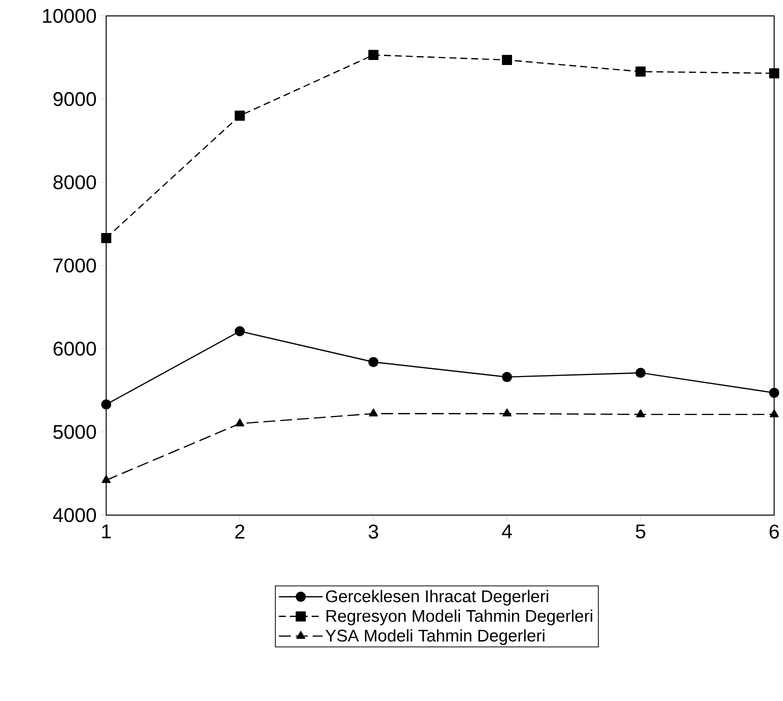  What do you see at coordinates (641, 531) in the screenshot?
I see `x-tick-label: 5` at bounding box center [641, 531].